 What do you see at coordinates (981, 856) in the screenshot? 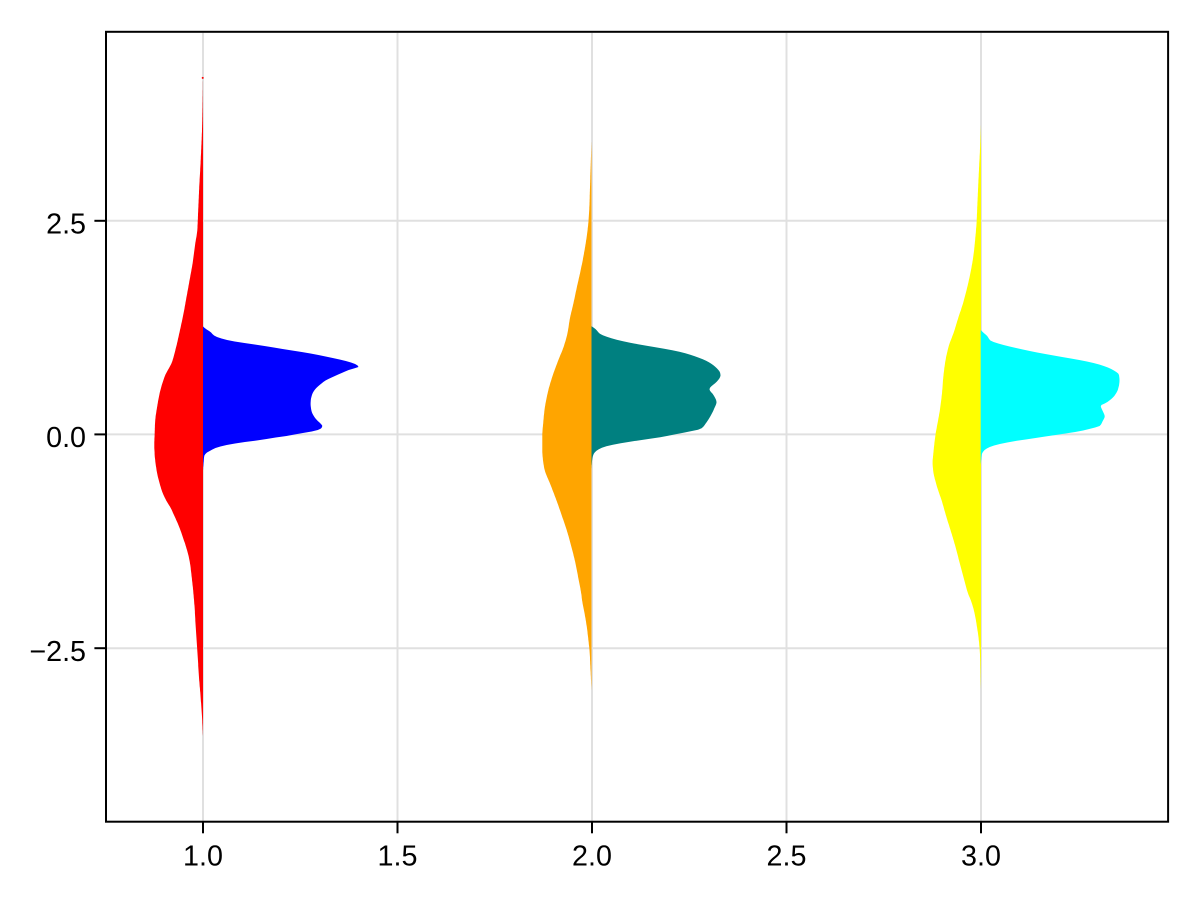
I see `svg-text: 3.0` at bounding box center [981, 856].